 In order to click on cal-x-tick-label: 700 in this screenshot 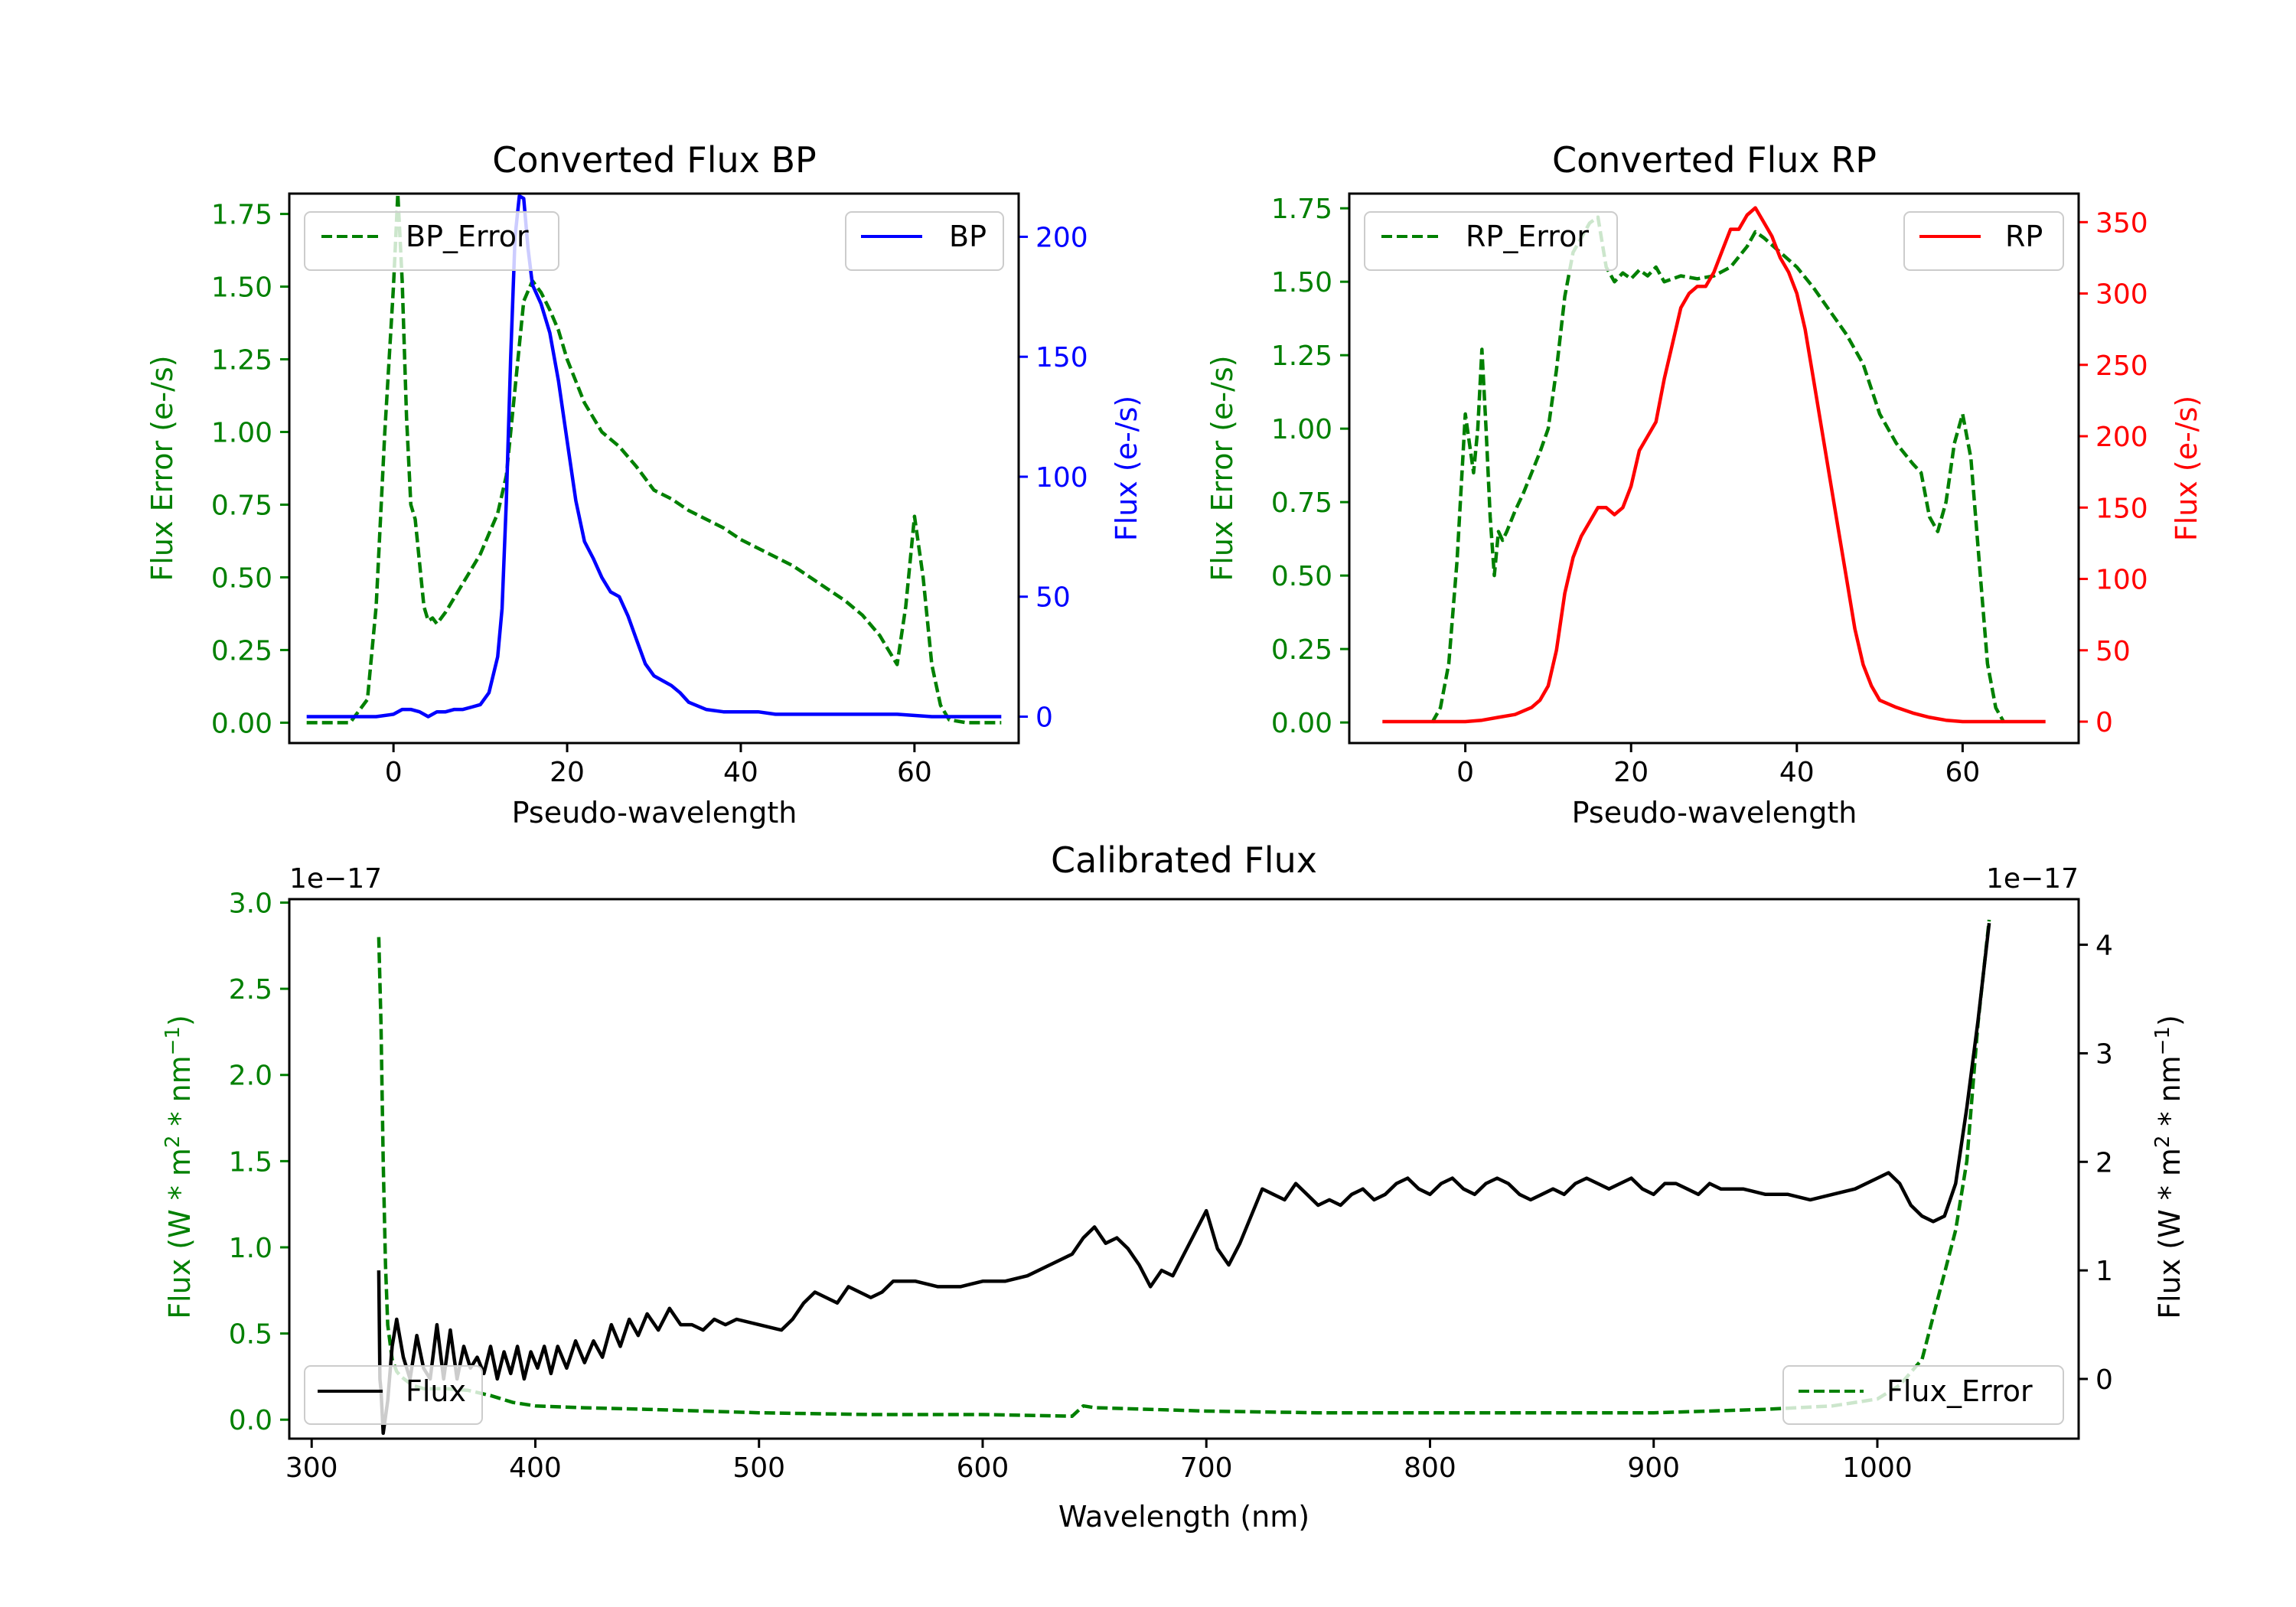, I will do `click(1206, 1468)`.